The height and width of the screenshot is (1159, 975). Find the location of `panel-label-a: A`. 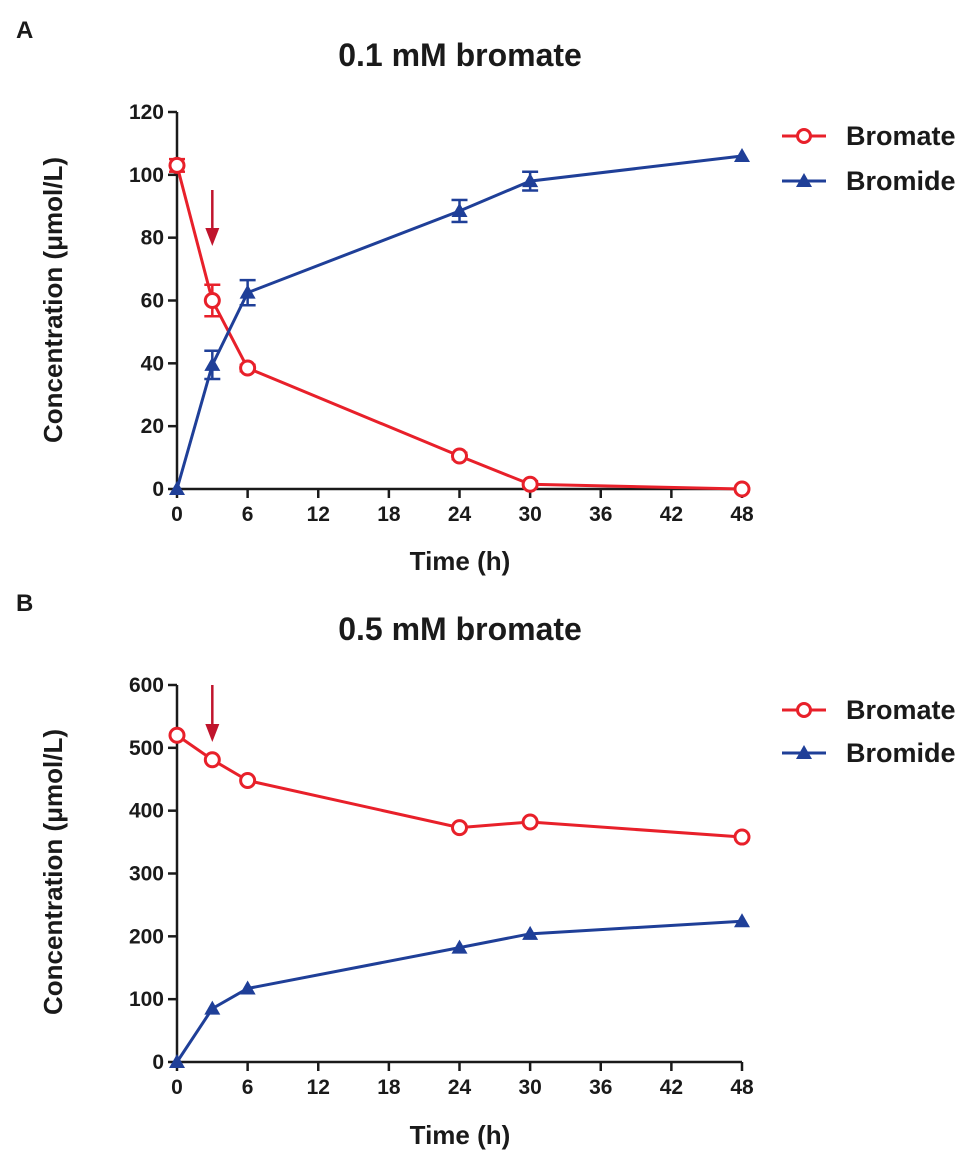

panel-label-a: A is located at coordinates (24, 30).